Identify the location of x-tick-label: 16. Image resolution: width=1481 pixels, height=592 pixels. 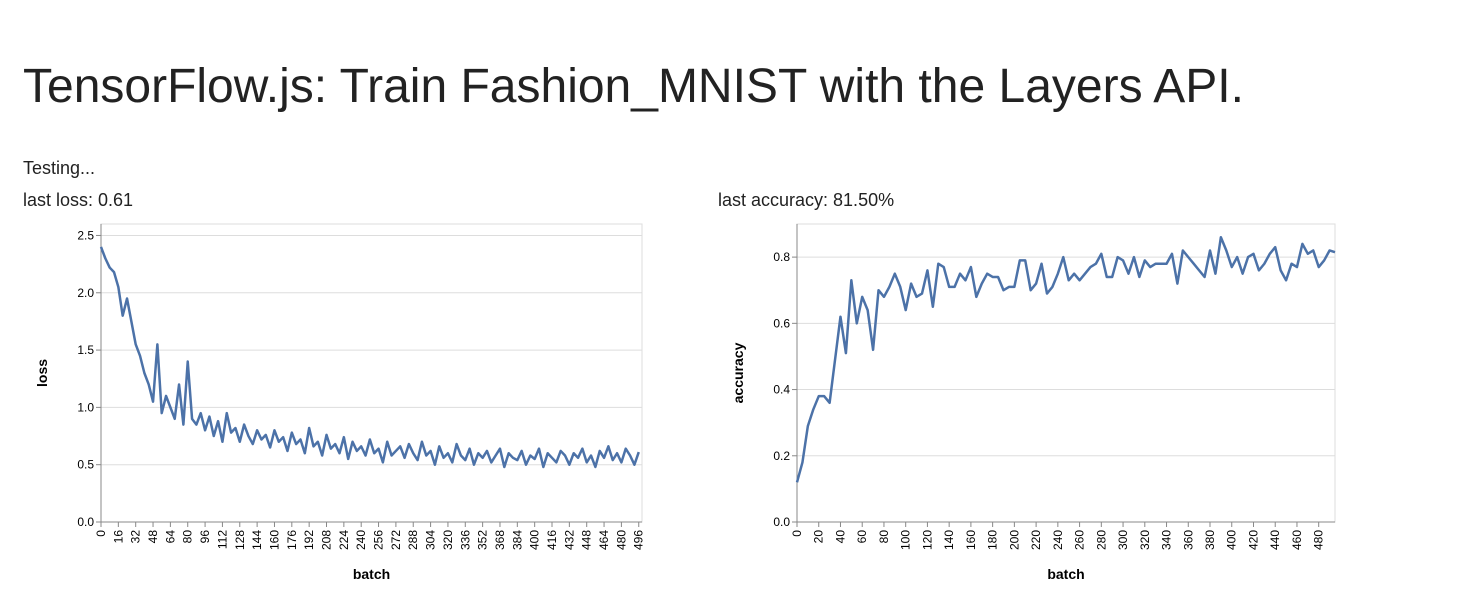
(118, 537).